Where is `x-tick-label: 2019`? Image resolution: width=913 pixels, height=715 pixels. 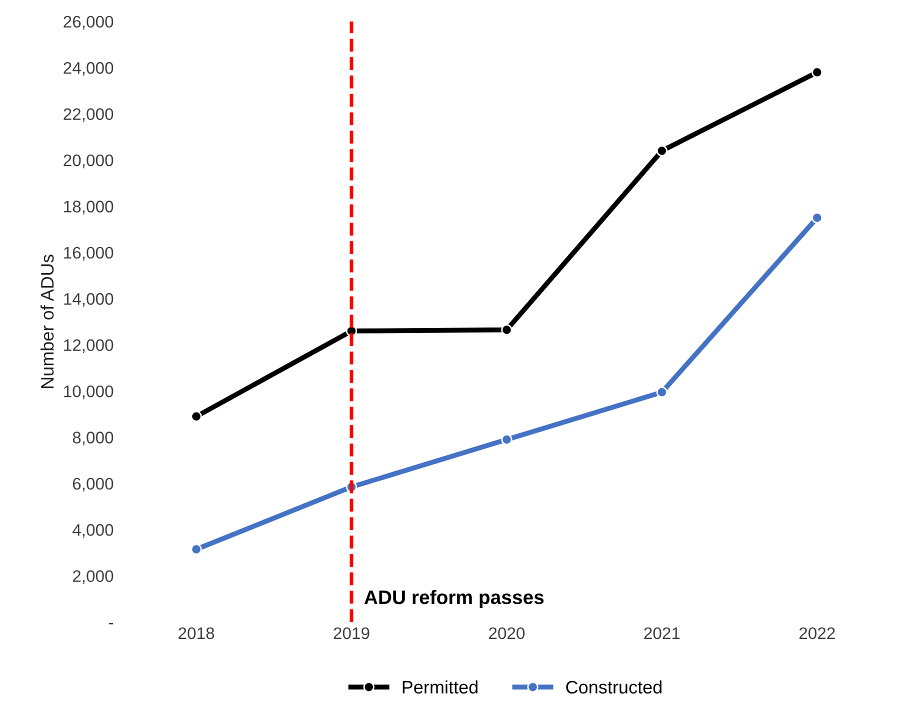
x-tick-label: 2019 is located at coordinates (352, 633).